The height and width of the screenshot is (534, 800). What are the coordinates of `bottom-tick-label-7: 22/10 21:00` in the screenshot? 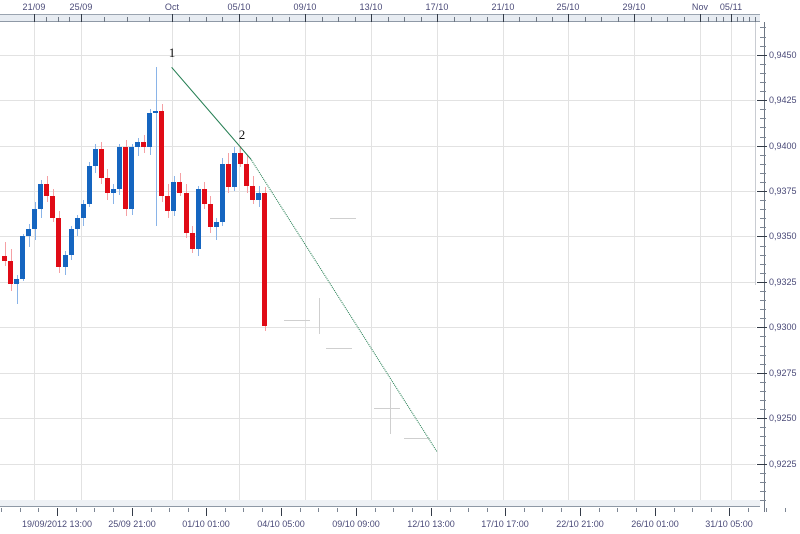 It's located at (580, 524).